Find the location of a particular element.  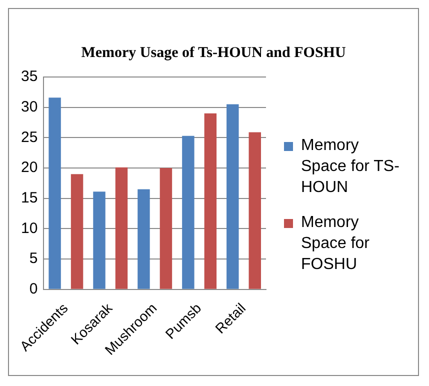

y-tick-label: 35 is located at coordinates (29, 77).